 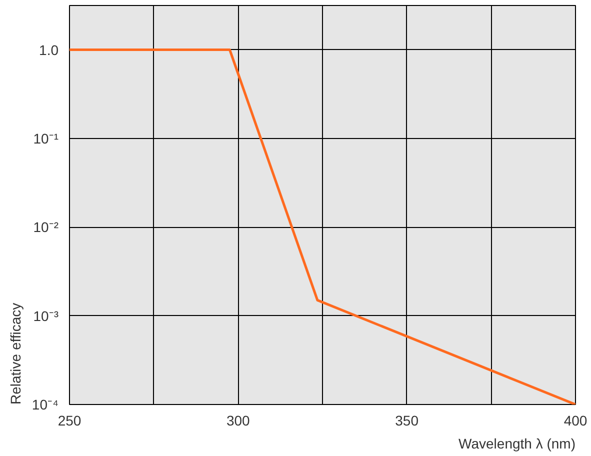 What do you see at coordinates (45, 404) in the screenshot?
I see `y-tick-label: 10⁻⁴` at bounding box center [45, 404].